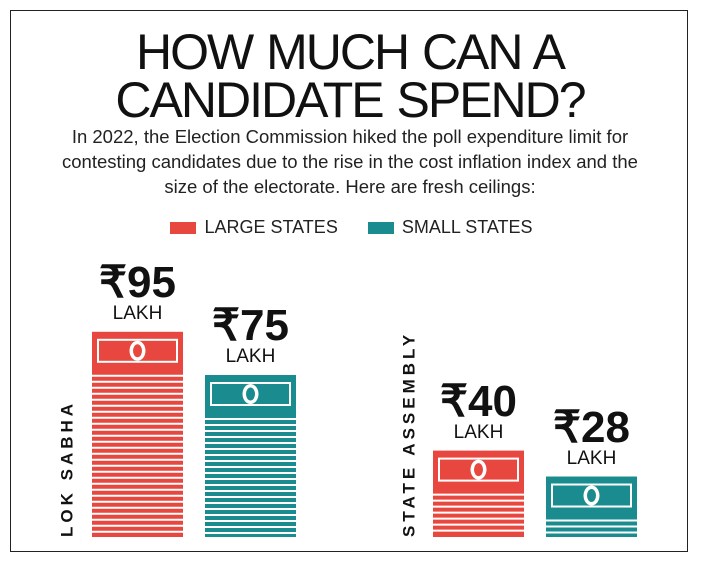 Image resolution: width=703 pixels, height=566 pixels. I want to click on legend-item: SMALL STATES, so click(450, 227).